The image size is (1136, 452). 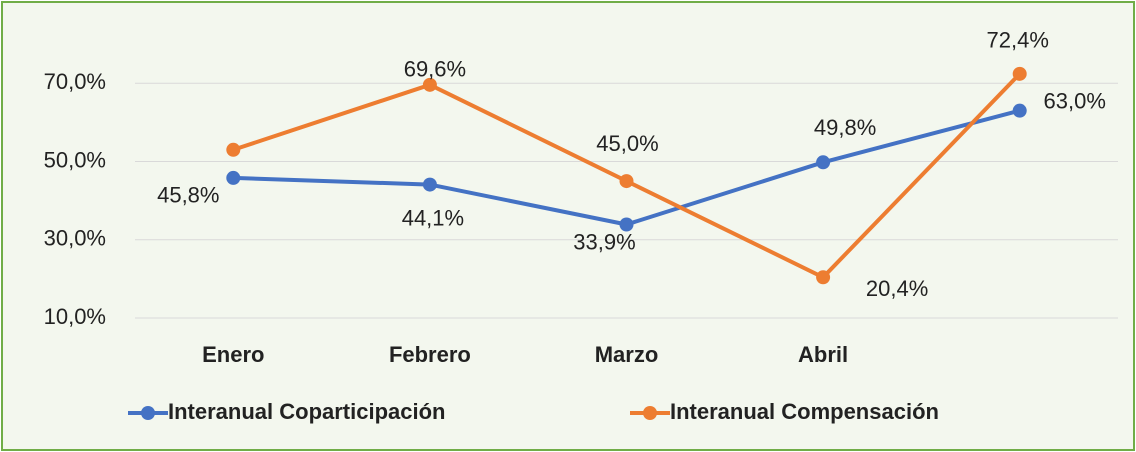 What do you see at coordinates (823, 354) in the screenshot?
I see `x-tick-label: Abril` at bounding box center [823, 354].